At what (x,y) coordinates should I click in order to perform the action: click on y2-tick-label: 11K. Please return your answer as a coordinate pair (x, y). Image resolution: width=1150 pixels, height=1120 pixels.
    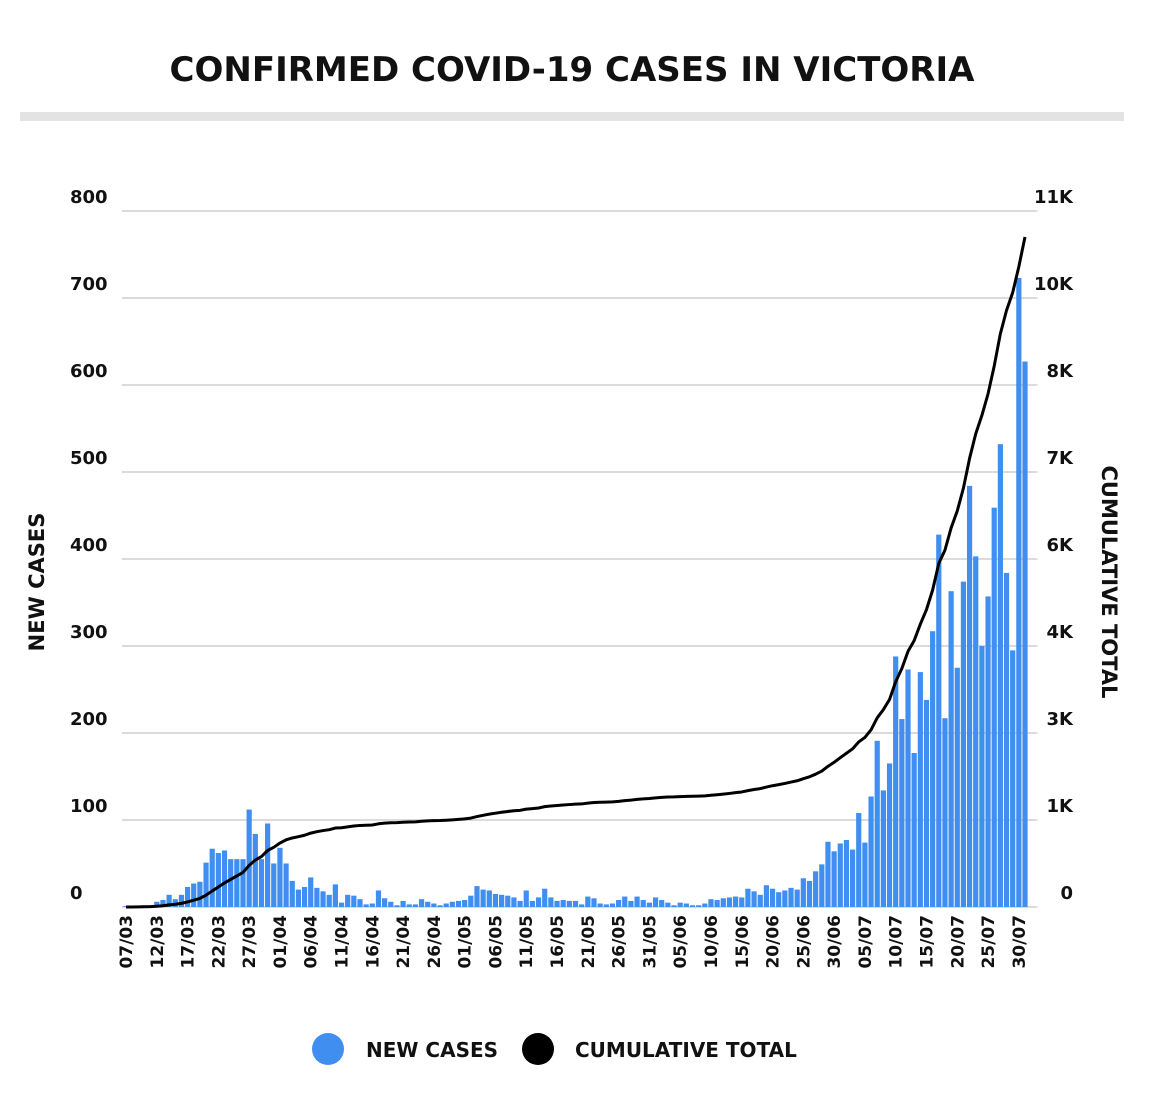
    Looking at the image, I should click on (1054, 197).